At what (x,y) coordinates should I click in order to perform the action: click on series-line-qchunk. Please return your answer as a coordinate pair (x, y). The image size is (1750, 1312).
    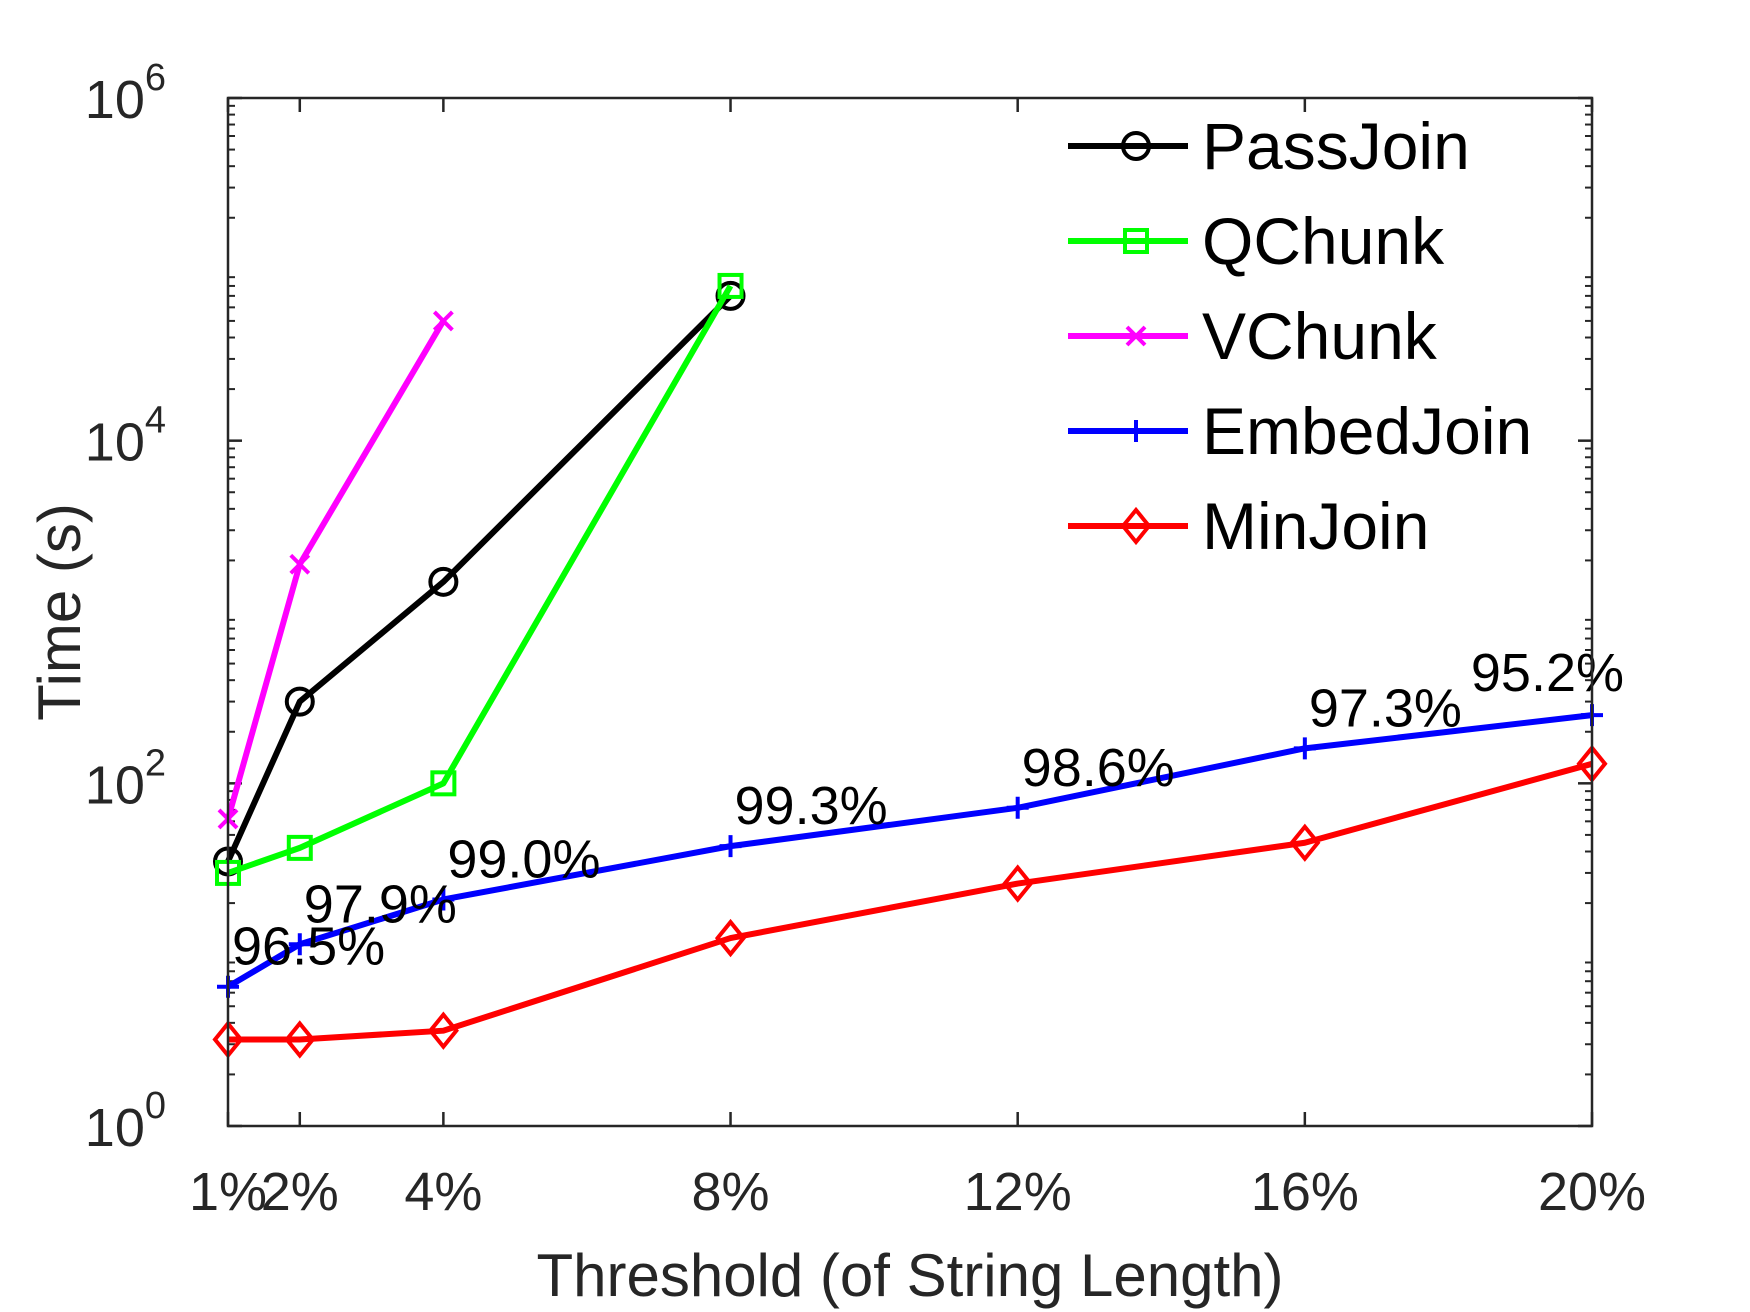
    Looking at the image, I should click on (480, 580).